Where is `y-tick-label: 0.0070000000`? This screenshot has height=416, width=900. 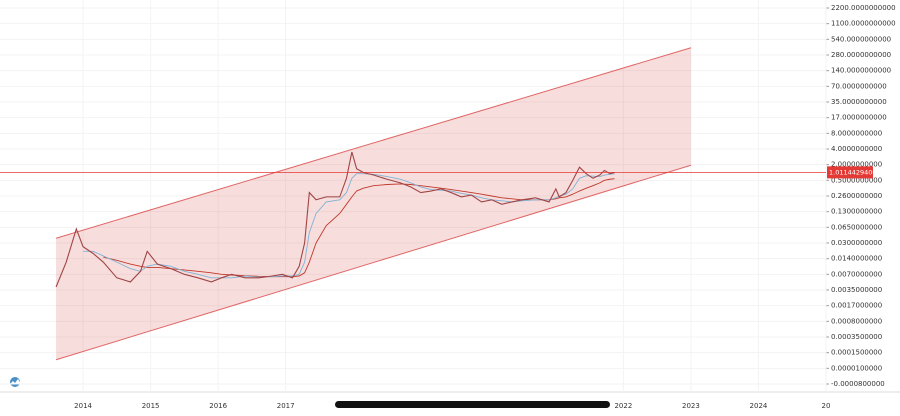
y-tick-label: 0.0070000000 is located at coordinates (856, 274).